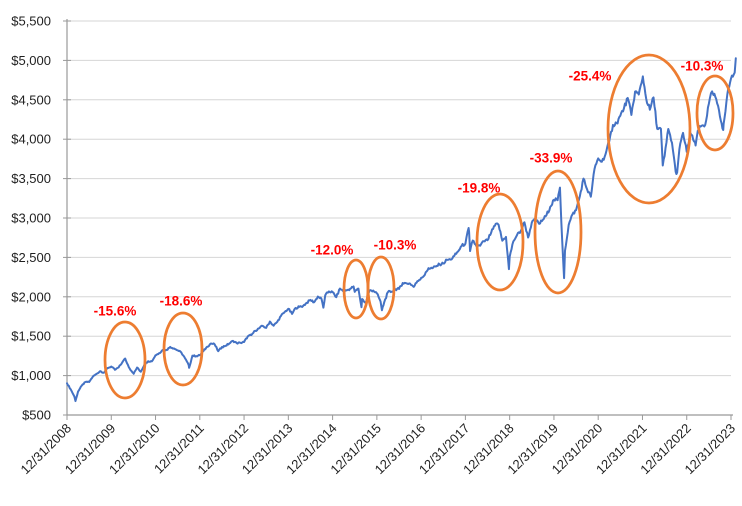 Image resolution: width=742 pixels, height=506 pixels. What do you see at coordinates (31, 60) in the screenshot?
I see `y-axis-label: $5,000` at bounding box center [31, 60].